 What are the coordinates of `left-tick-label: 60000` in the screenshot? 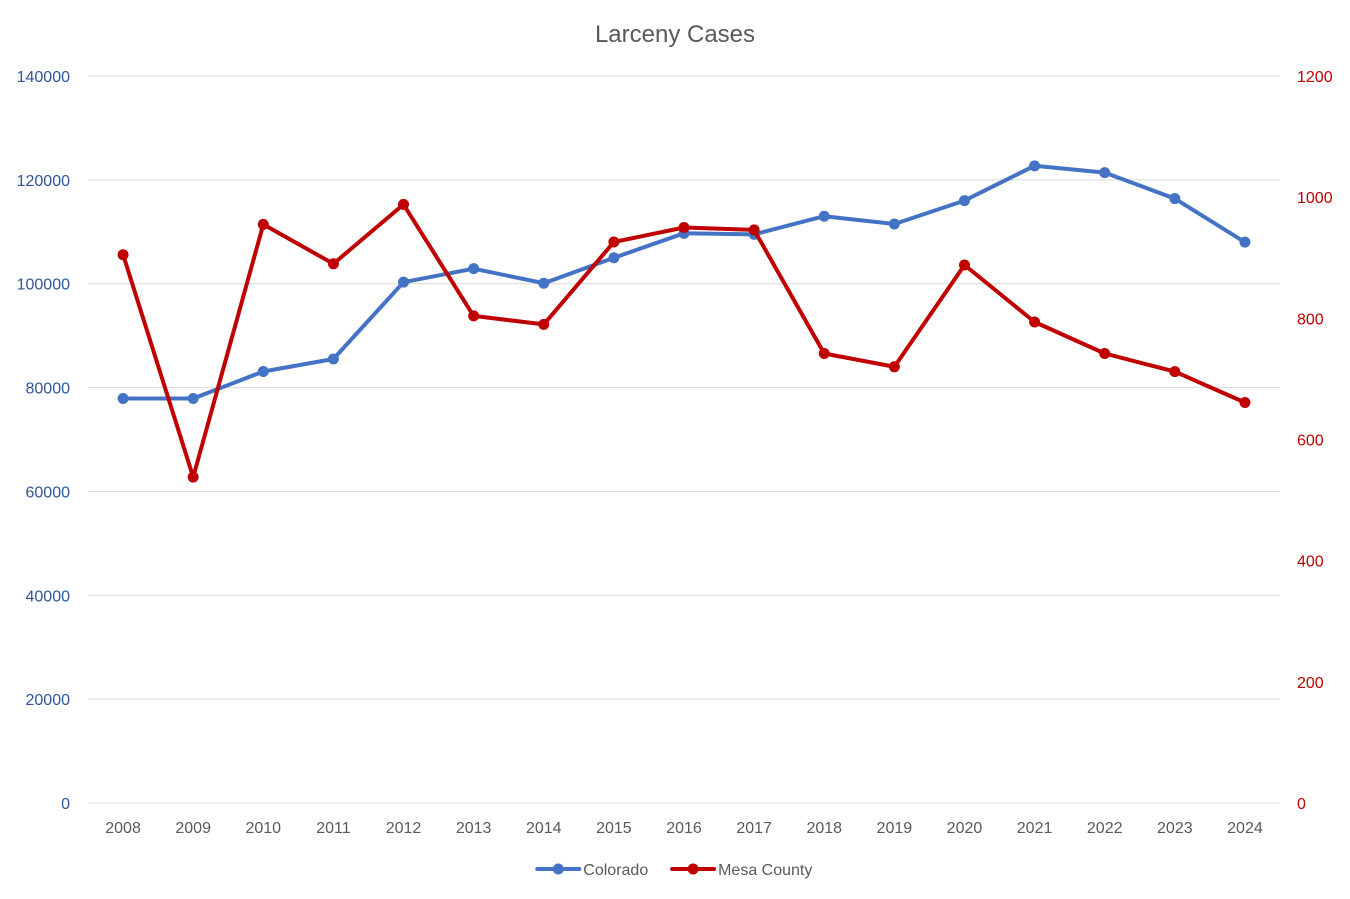 It's located at (48, 492).